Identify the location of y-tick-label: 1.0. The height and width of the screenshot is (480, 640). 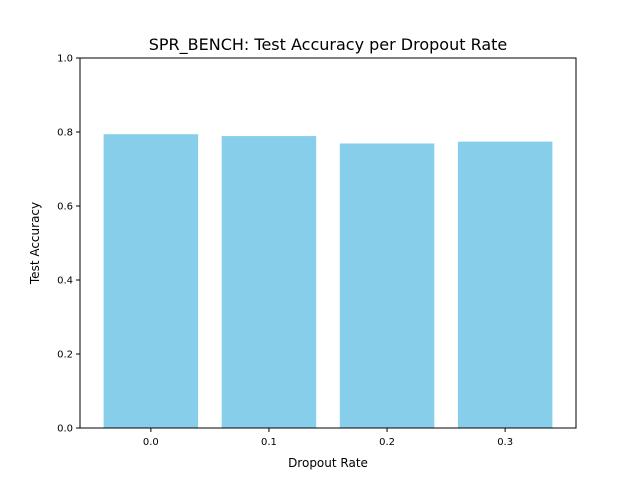
(65, 59).